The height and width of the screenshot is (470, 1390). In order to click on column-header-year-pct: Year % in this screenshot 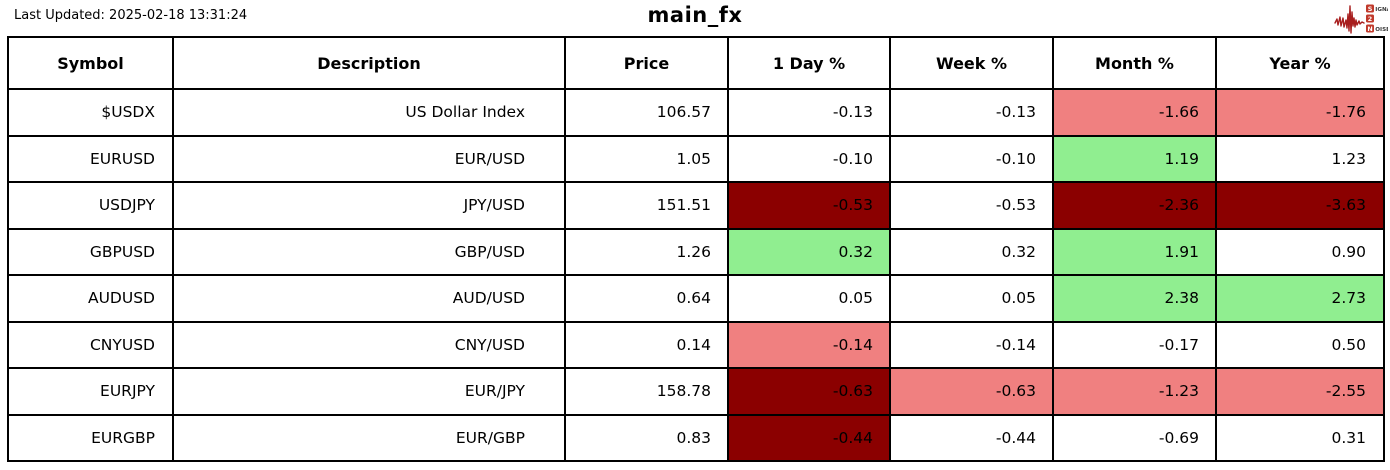, I will do `click(1300, 63)`.